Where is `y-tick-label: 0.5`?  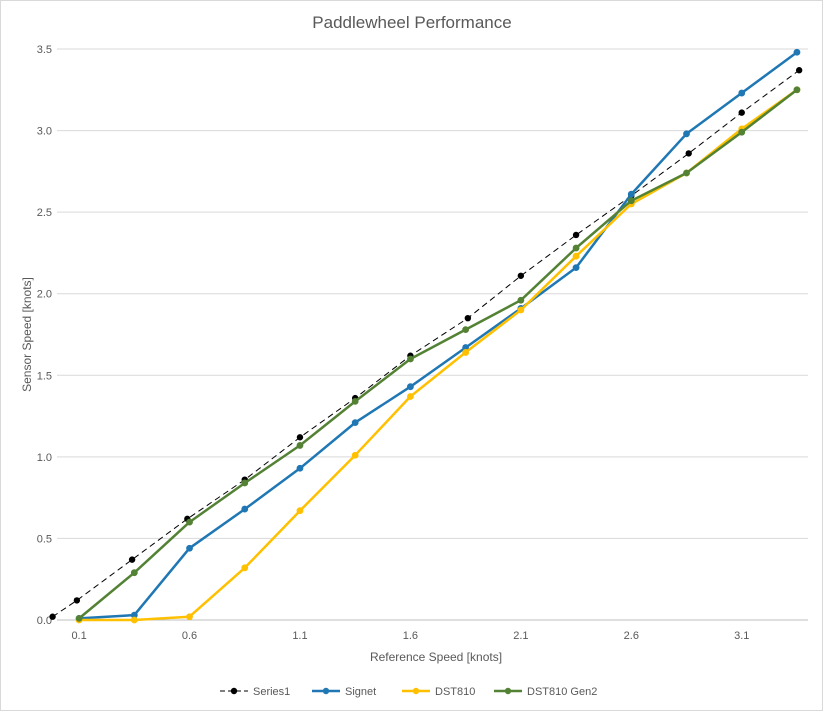
y-tick-label: 0.5 is located at coordinates (44, 539).